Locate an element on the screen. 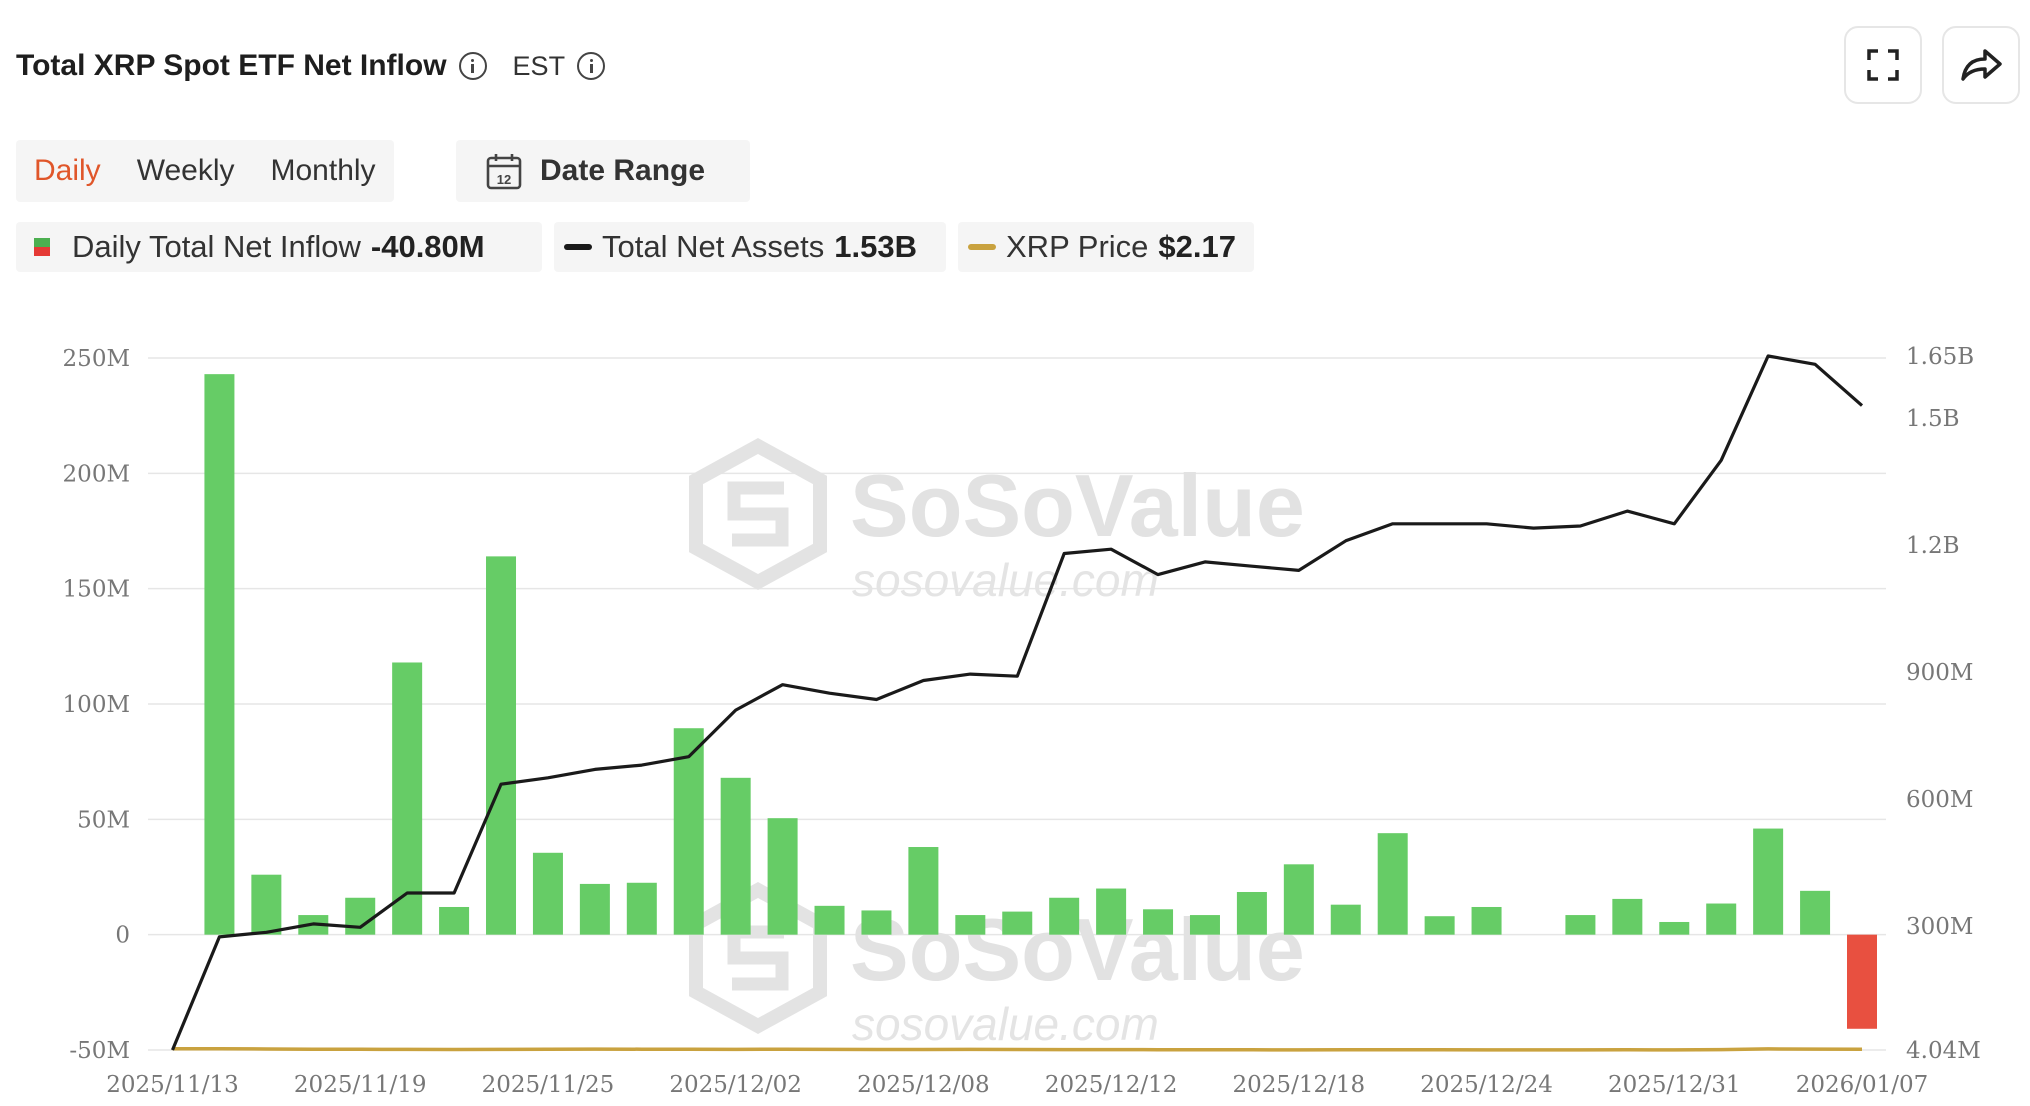 The width and height of the screenshot is (2030, 1106). chart-header: Total XRP Spot ETF Net Inflow EST is located at coordinates (311, 66).